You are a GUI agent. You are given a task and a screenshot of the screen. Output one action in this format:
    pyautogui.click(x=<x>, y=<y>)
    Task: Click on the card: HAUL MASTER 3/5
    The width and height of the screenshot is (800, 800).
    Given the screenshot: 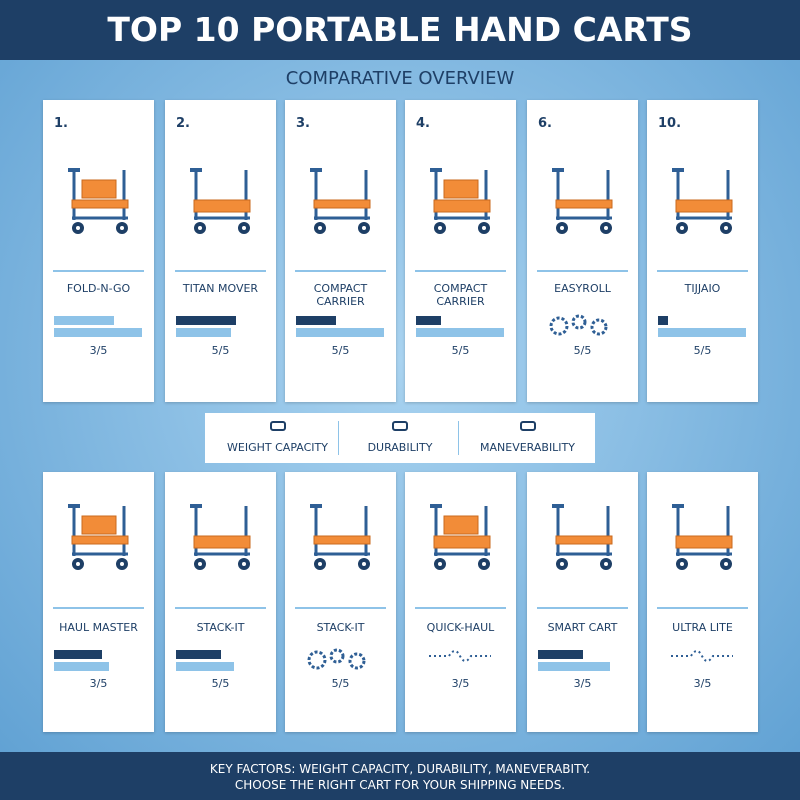 What is the action you would take?
    pyautogui.click(x=98, y=602)
    